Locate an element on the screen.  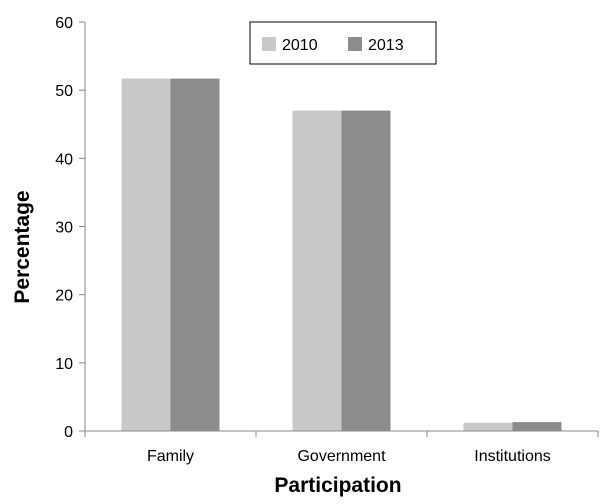
bar-2010-family is located at coordinates (146, 254).